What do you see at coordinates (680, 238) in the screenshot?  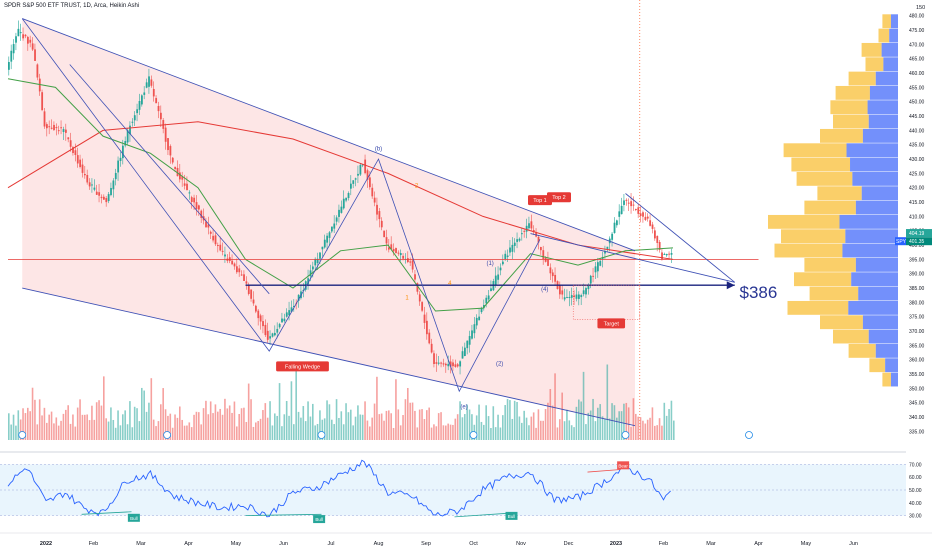 I see `trendline-recent-upper` at bounding box center [680, 238].